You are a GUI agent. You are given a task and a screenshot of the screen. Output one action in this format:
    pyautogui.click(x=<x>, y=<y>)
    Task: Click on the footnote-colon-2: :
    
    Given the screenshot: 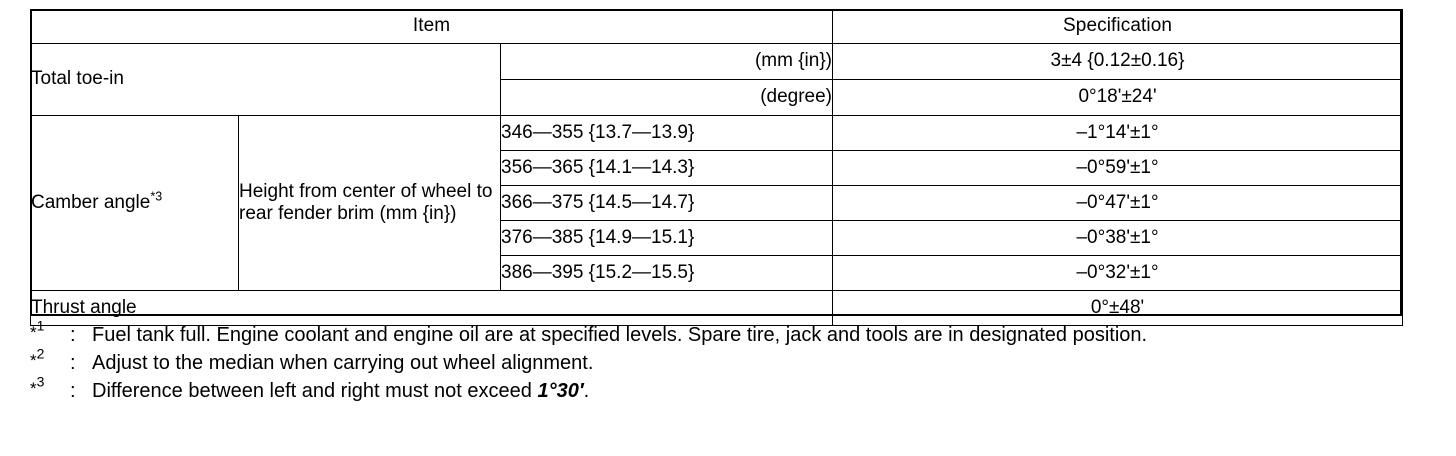 What is the action you would take?
    pyautogui.click(x=73, y=362)
    